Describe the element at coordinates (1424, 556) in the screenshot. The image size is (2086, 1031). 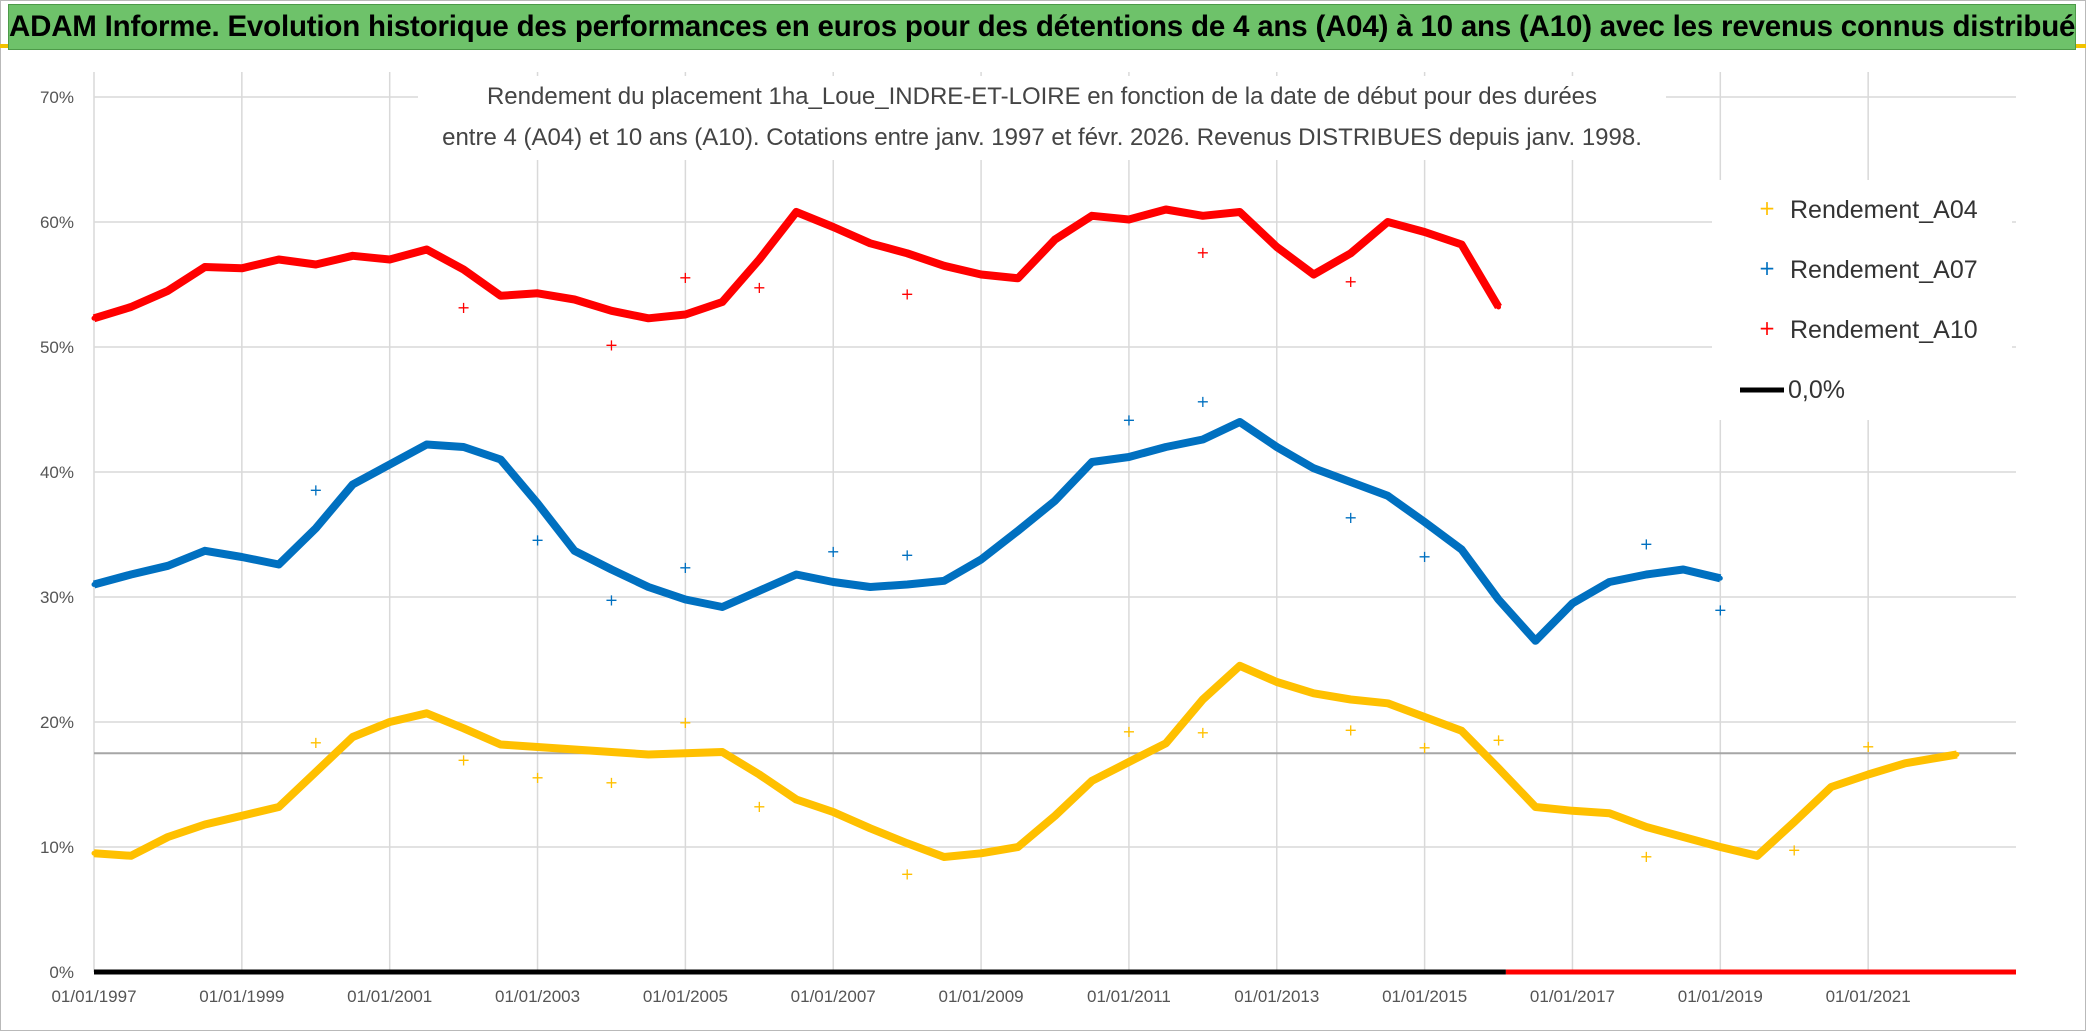
I see `outlier-a07-9: +` at that location.